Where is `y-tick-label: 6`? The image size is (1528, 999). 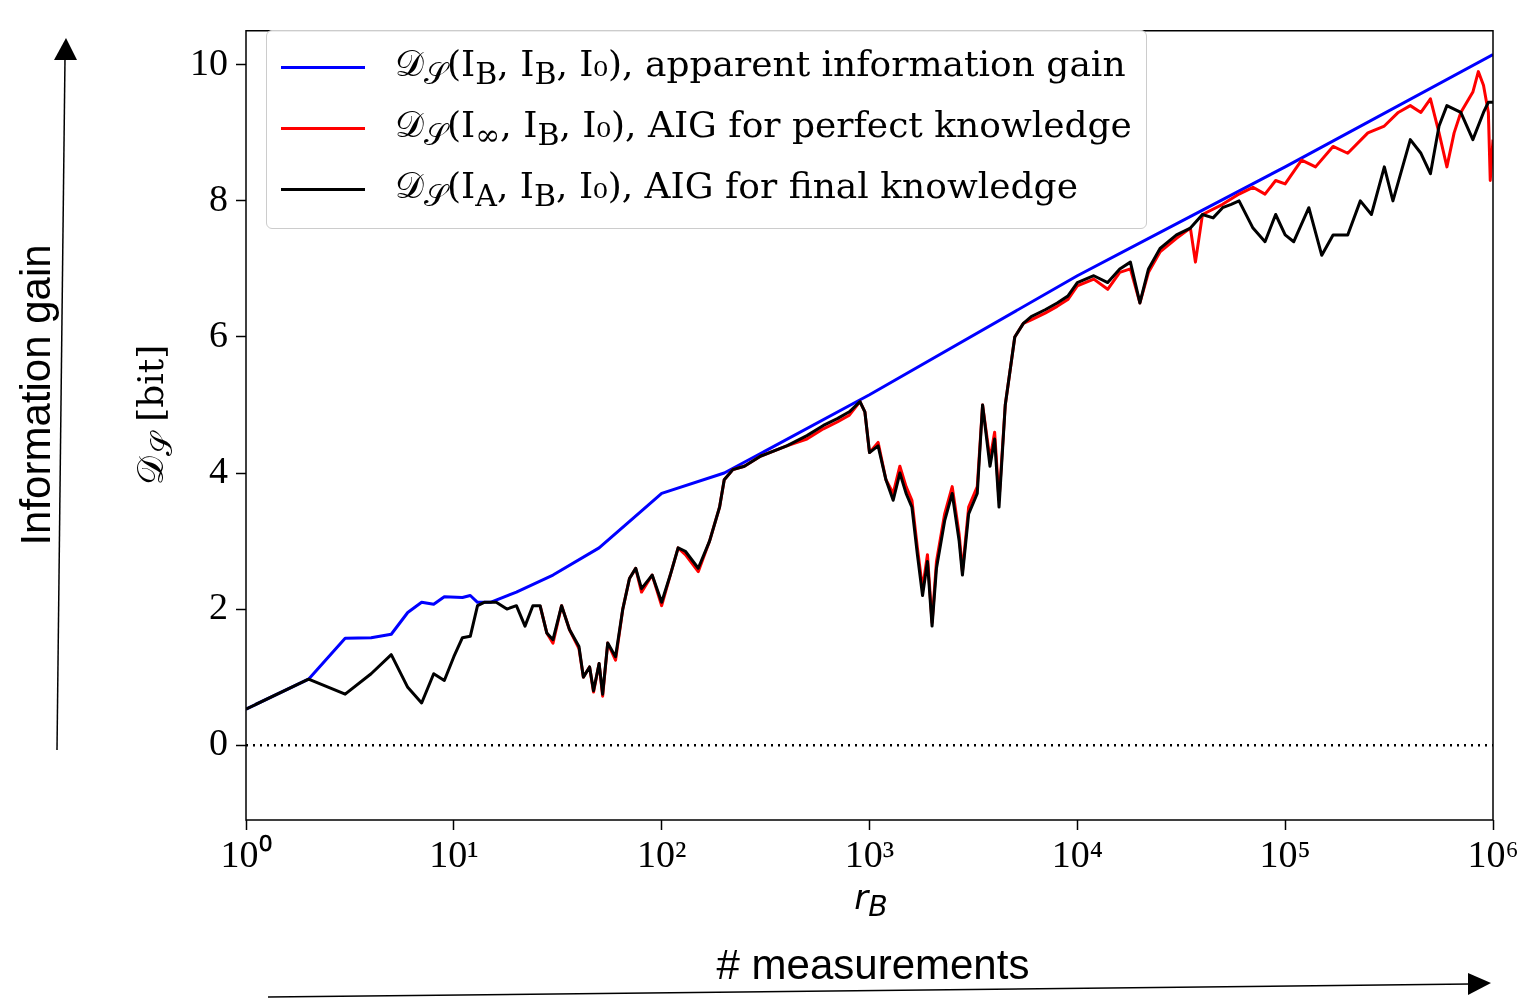
y-tick-label: 6 is located at coordinates (218, 333).